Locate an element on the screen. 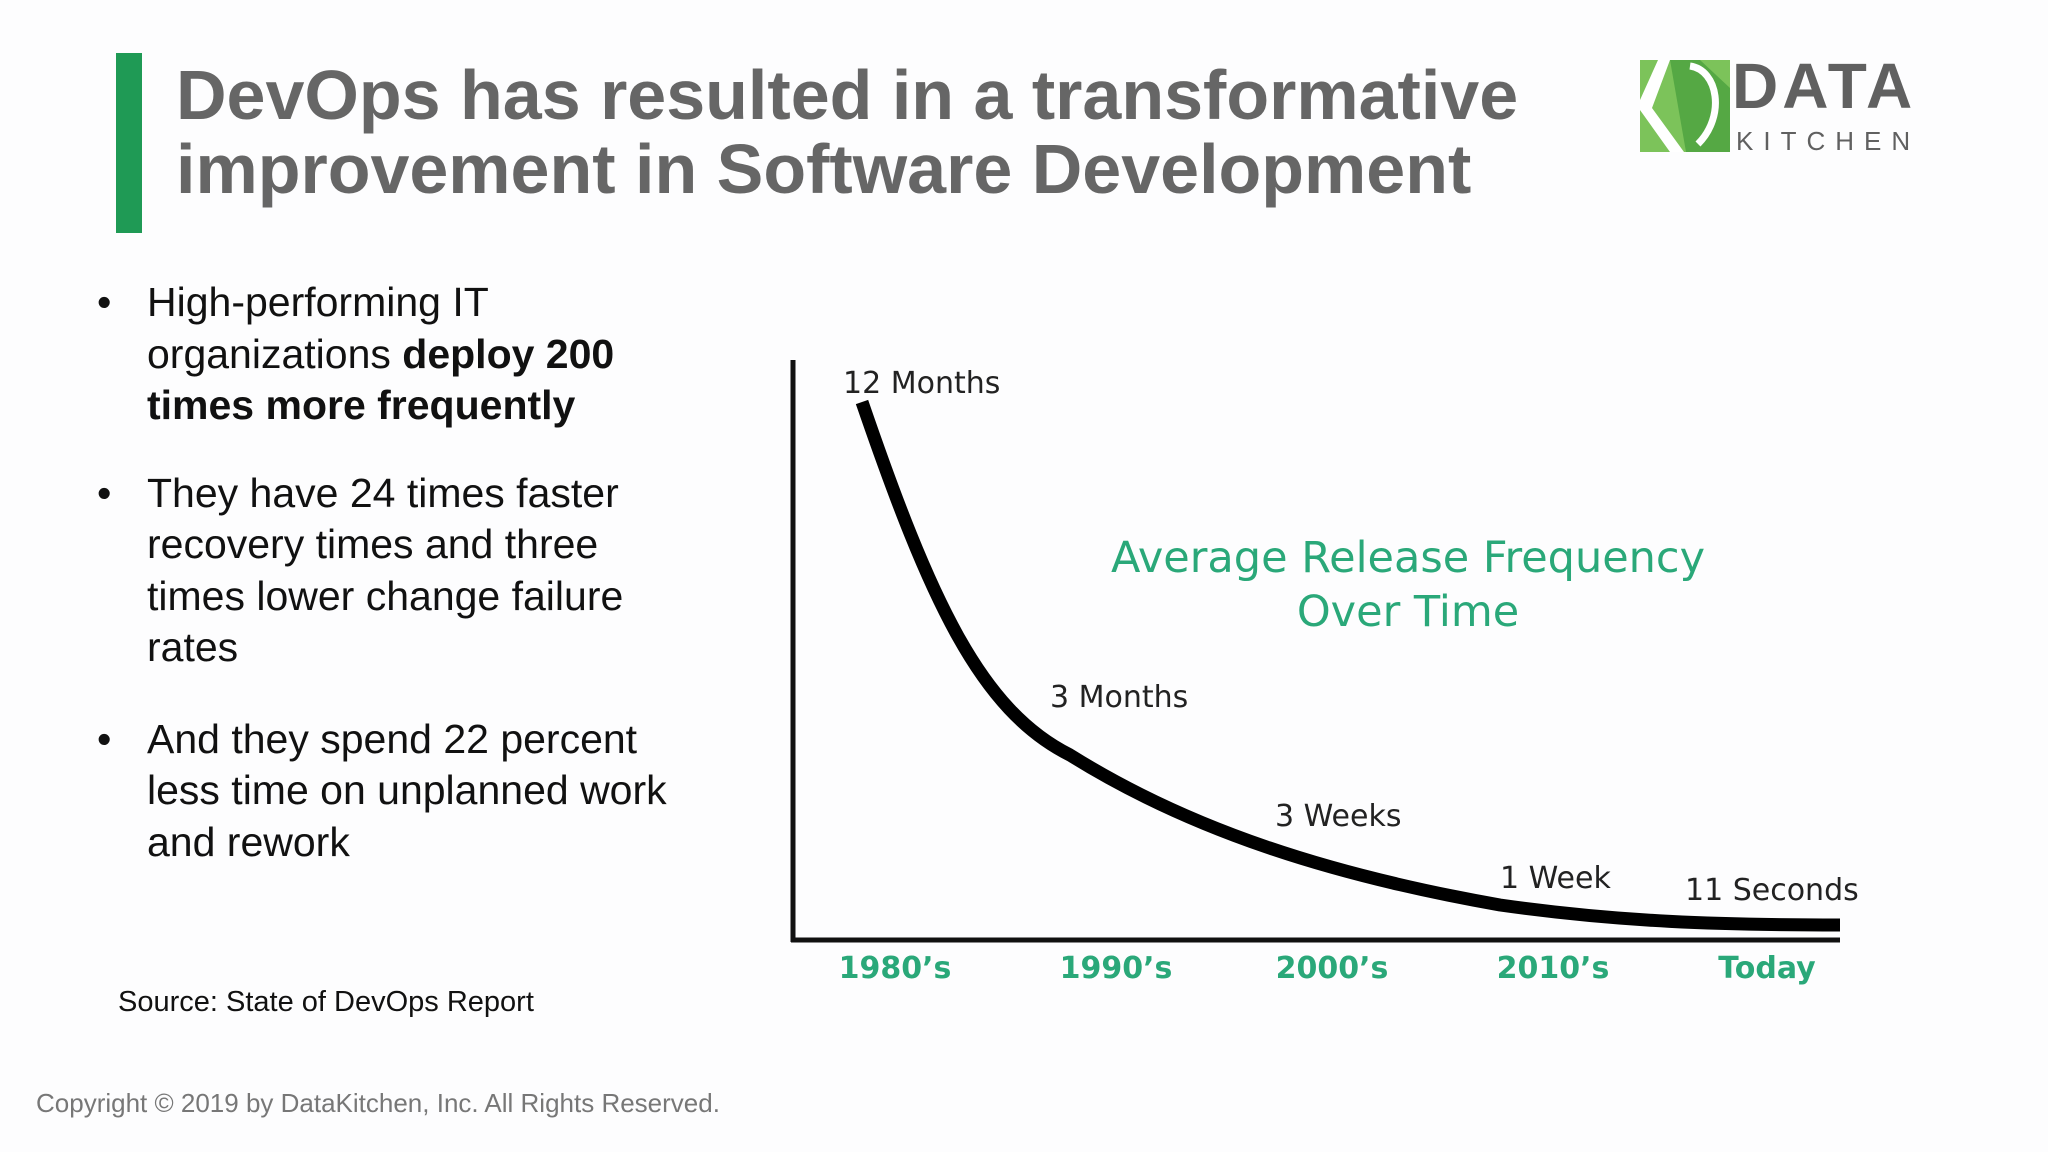 The width and height of the screenshot is (2048, 1152). x-tick-label: 2000’s is located at coordinates (1332, 968).